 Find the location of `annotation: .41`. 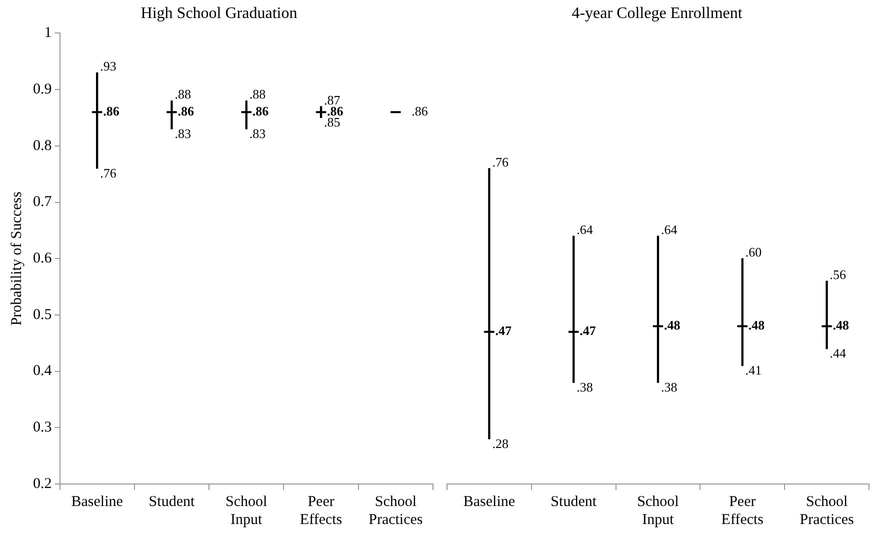

annotation: .41 is located at coordinates (753, 370).